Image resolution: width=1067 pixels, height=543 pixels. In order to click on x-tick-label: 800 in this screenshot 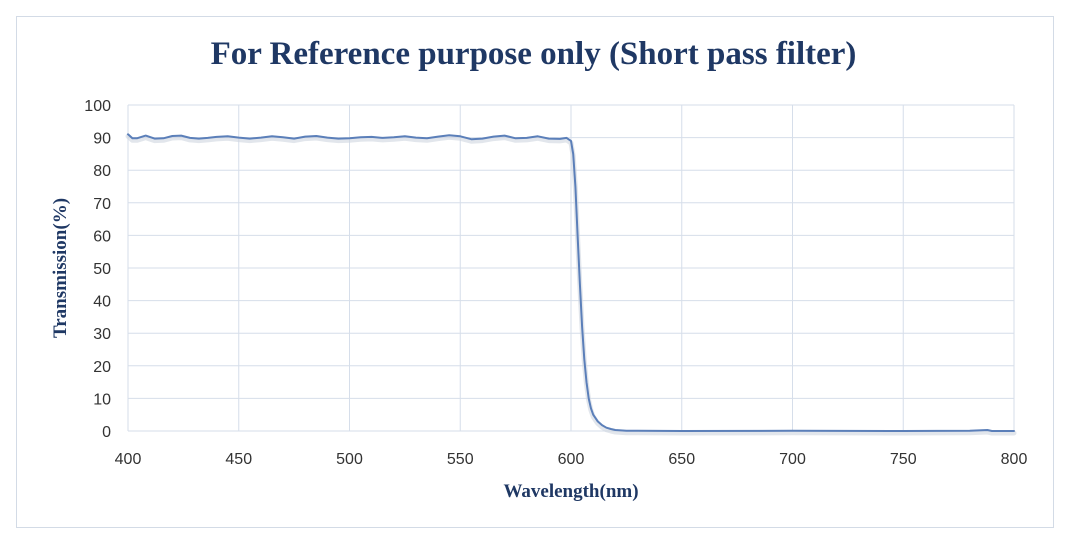, I will do `click(1014, 459)`.